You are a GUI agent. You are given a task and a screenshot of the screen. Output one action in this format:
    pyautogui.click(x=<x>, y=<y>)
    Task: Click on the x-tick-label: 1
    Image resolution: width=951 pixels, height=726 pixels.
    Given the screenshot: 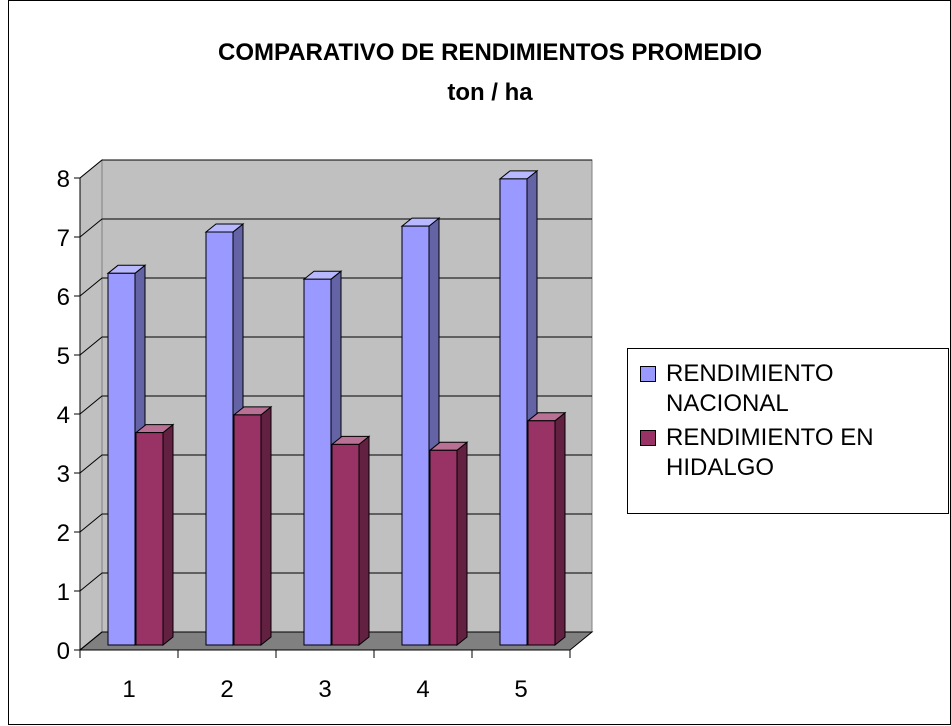 What is the action you would take?
    pyautogui.click(x=128, y=689)
    